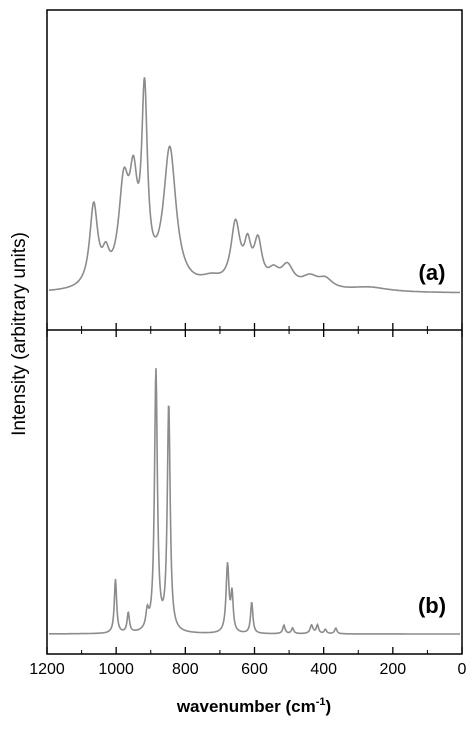 This screenshot has width=474, height=729. What do you see at coordinates (323, 669) in the screenshot?
I see `x-tick-label: 400` at bounding box center [323, 669].